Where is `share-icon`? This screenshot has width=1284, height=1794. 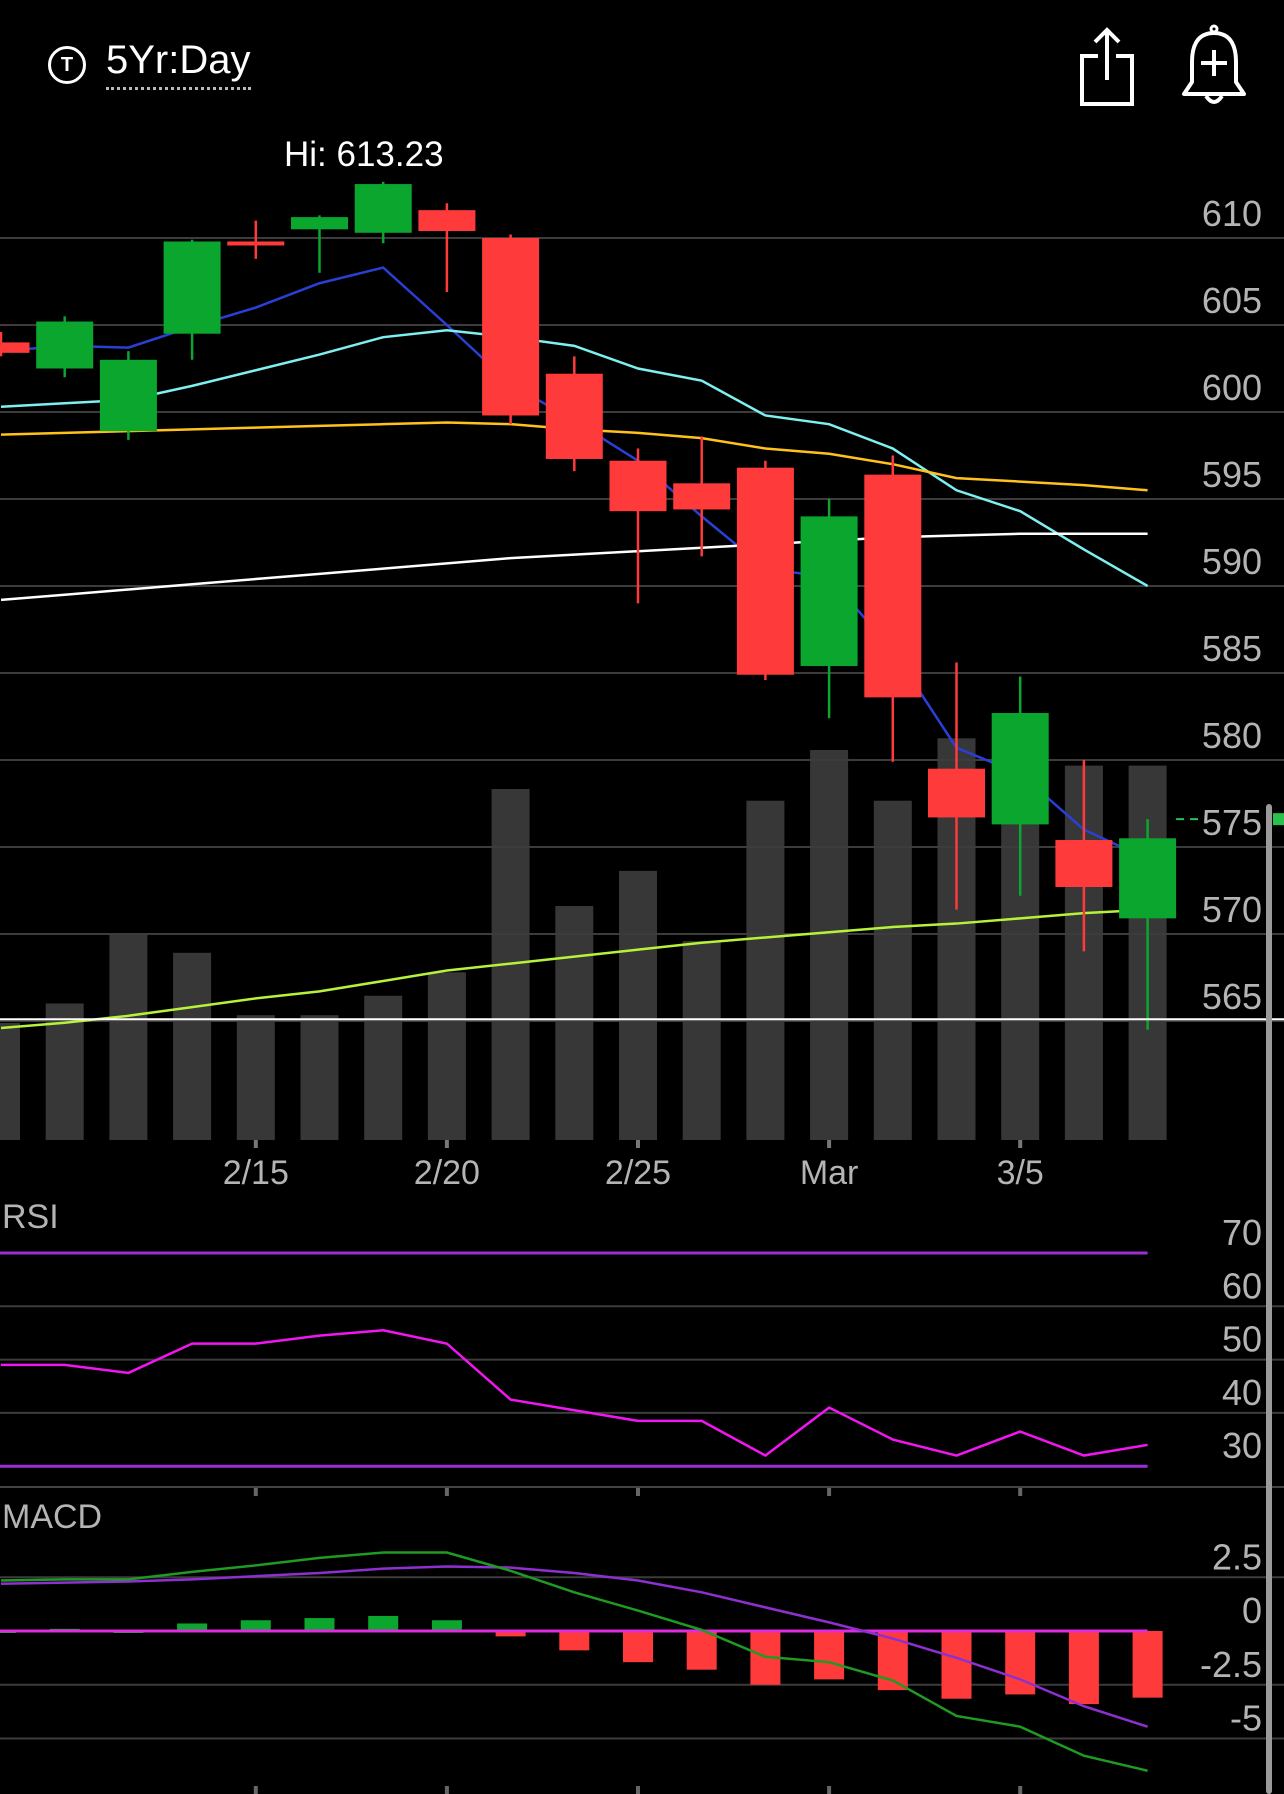
share-icon is located at coordinates (1107, 66).